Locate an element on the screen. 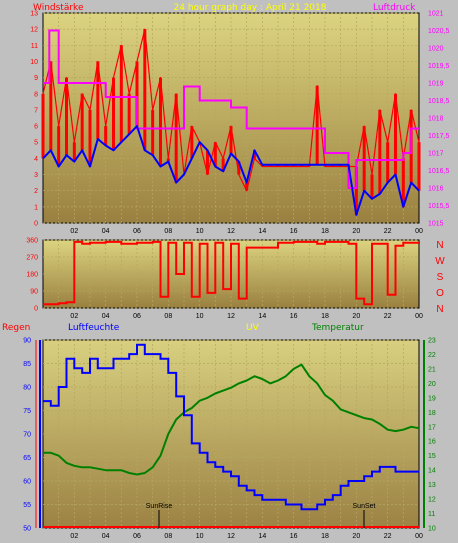  humidity-y-tick-label: 60 is located at coordinates (27, 482).